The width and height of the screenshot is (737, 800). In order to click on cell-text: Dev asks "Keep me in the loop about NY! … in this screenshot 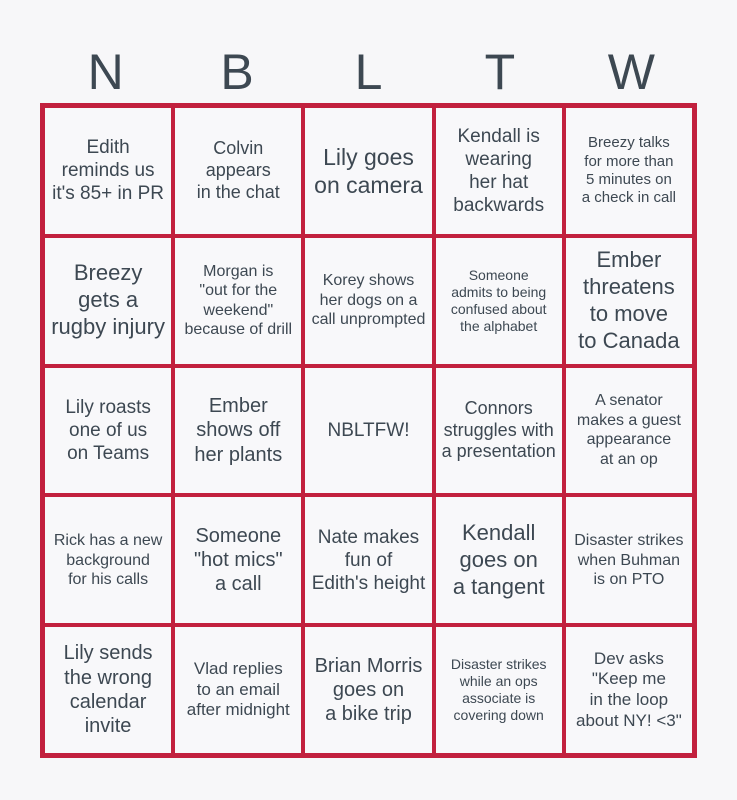, I will do `click(629, 689)`.